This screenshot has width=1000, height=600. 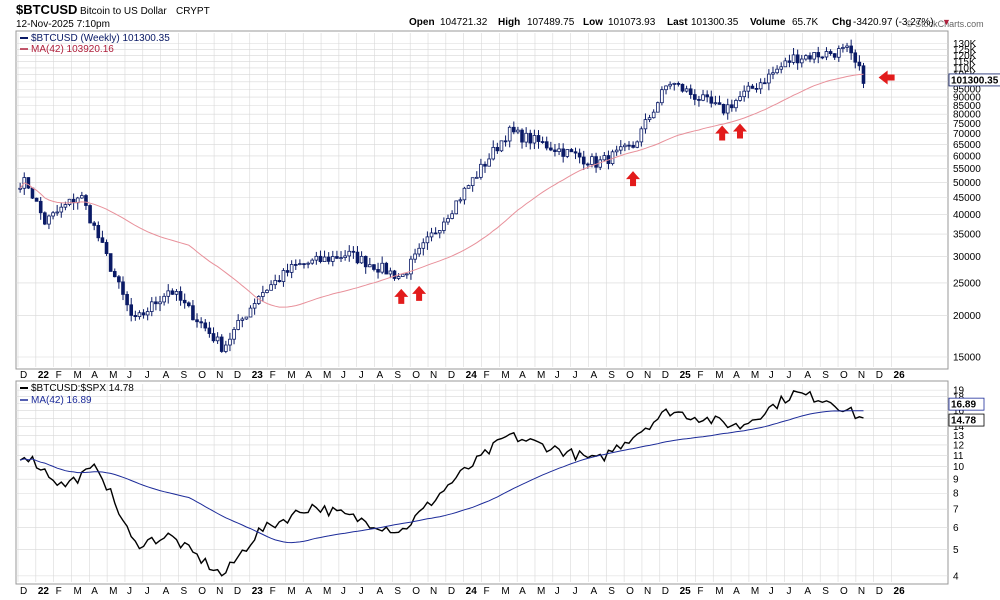 I want to click on bottom-x-tick-label: 23, so click(x=258, y=591).